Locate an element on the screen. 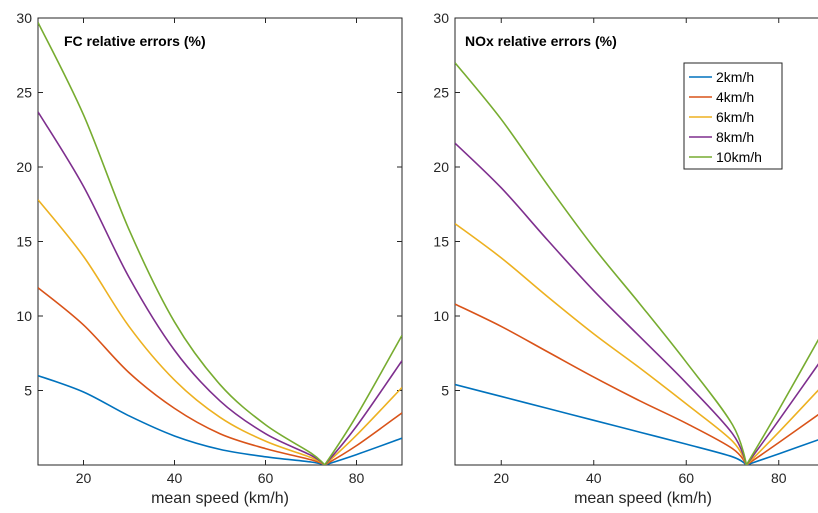 The width and height of the screenshot is (818, 513). series-line-fc-2km-h is located at coordinates (220, 419).